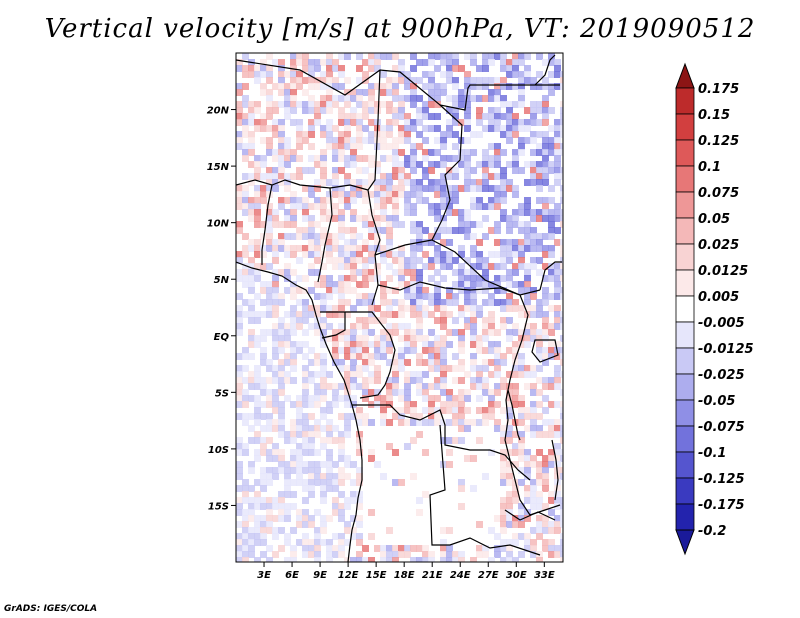 The width and height of the screenshot is (800, 618). I want to click on lon-tick-label: 21E, so click(432, 575).